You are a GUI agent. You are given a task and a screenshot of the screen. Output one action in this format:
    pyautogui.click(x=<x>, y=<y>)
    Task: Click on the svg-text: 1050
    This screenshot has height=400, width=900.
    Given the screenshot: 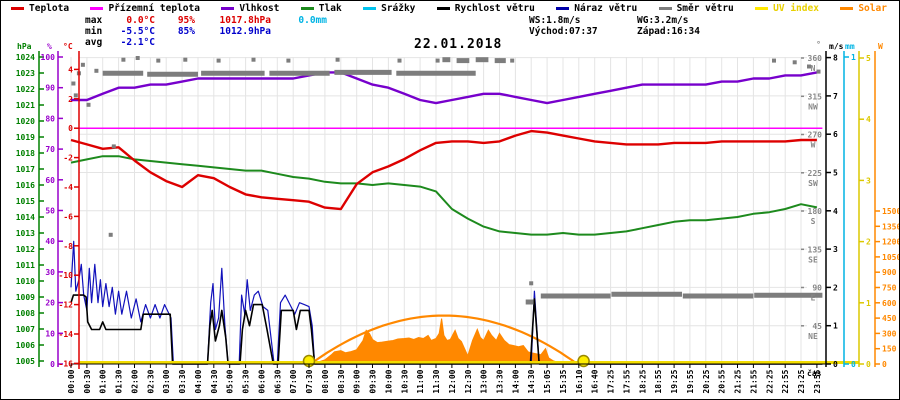 What is the action you would take?
    pyautogui.click(x=890, y=257)
    